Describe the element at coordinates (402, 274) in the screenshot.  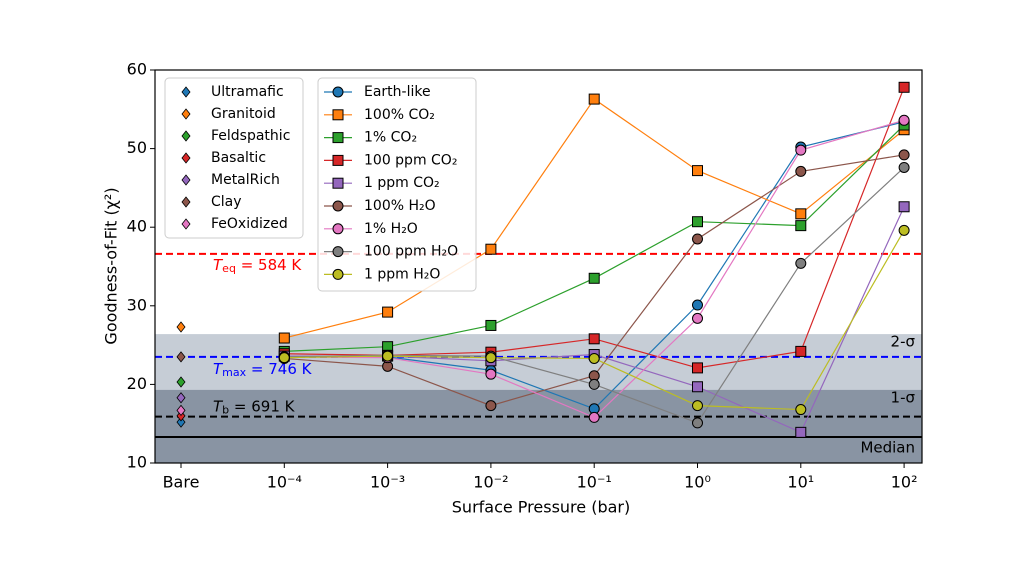
I see `legend-label: 1 ppm H₂O` at that location.